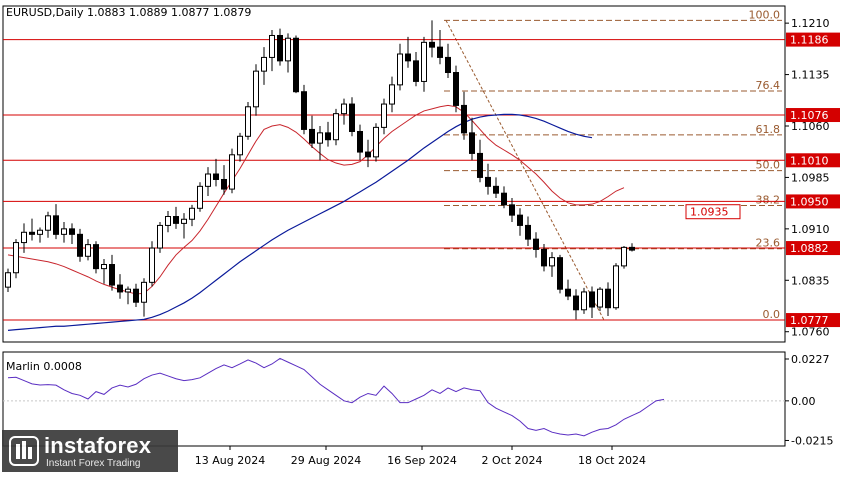 This screenshot has width=841, height=477. What do you see at coordinates (768, 243) in the screenshot?
I see `fibonacci-level-label: 23.6` at bounding box center [768, 243].